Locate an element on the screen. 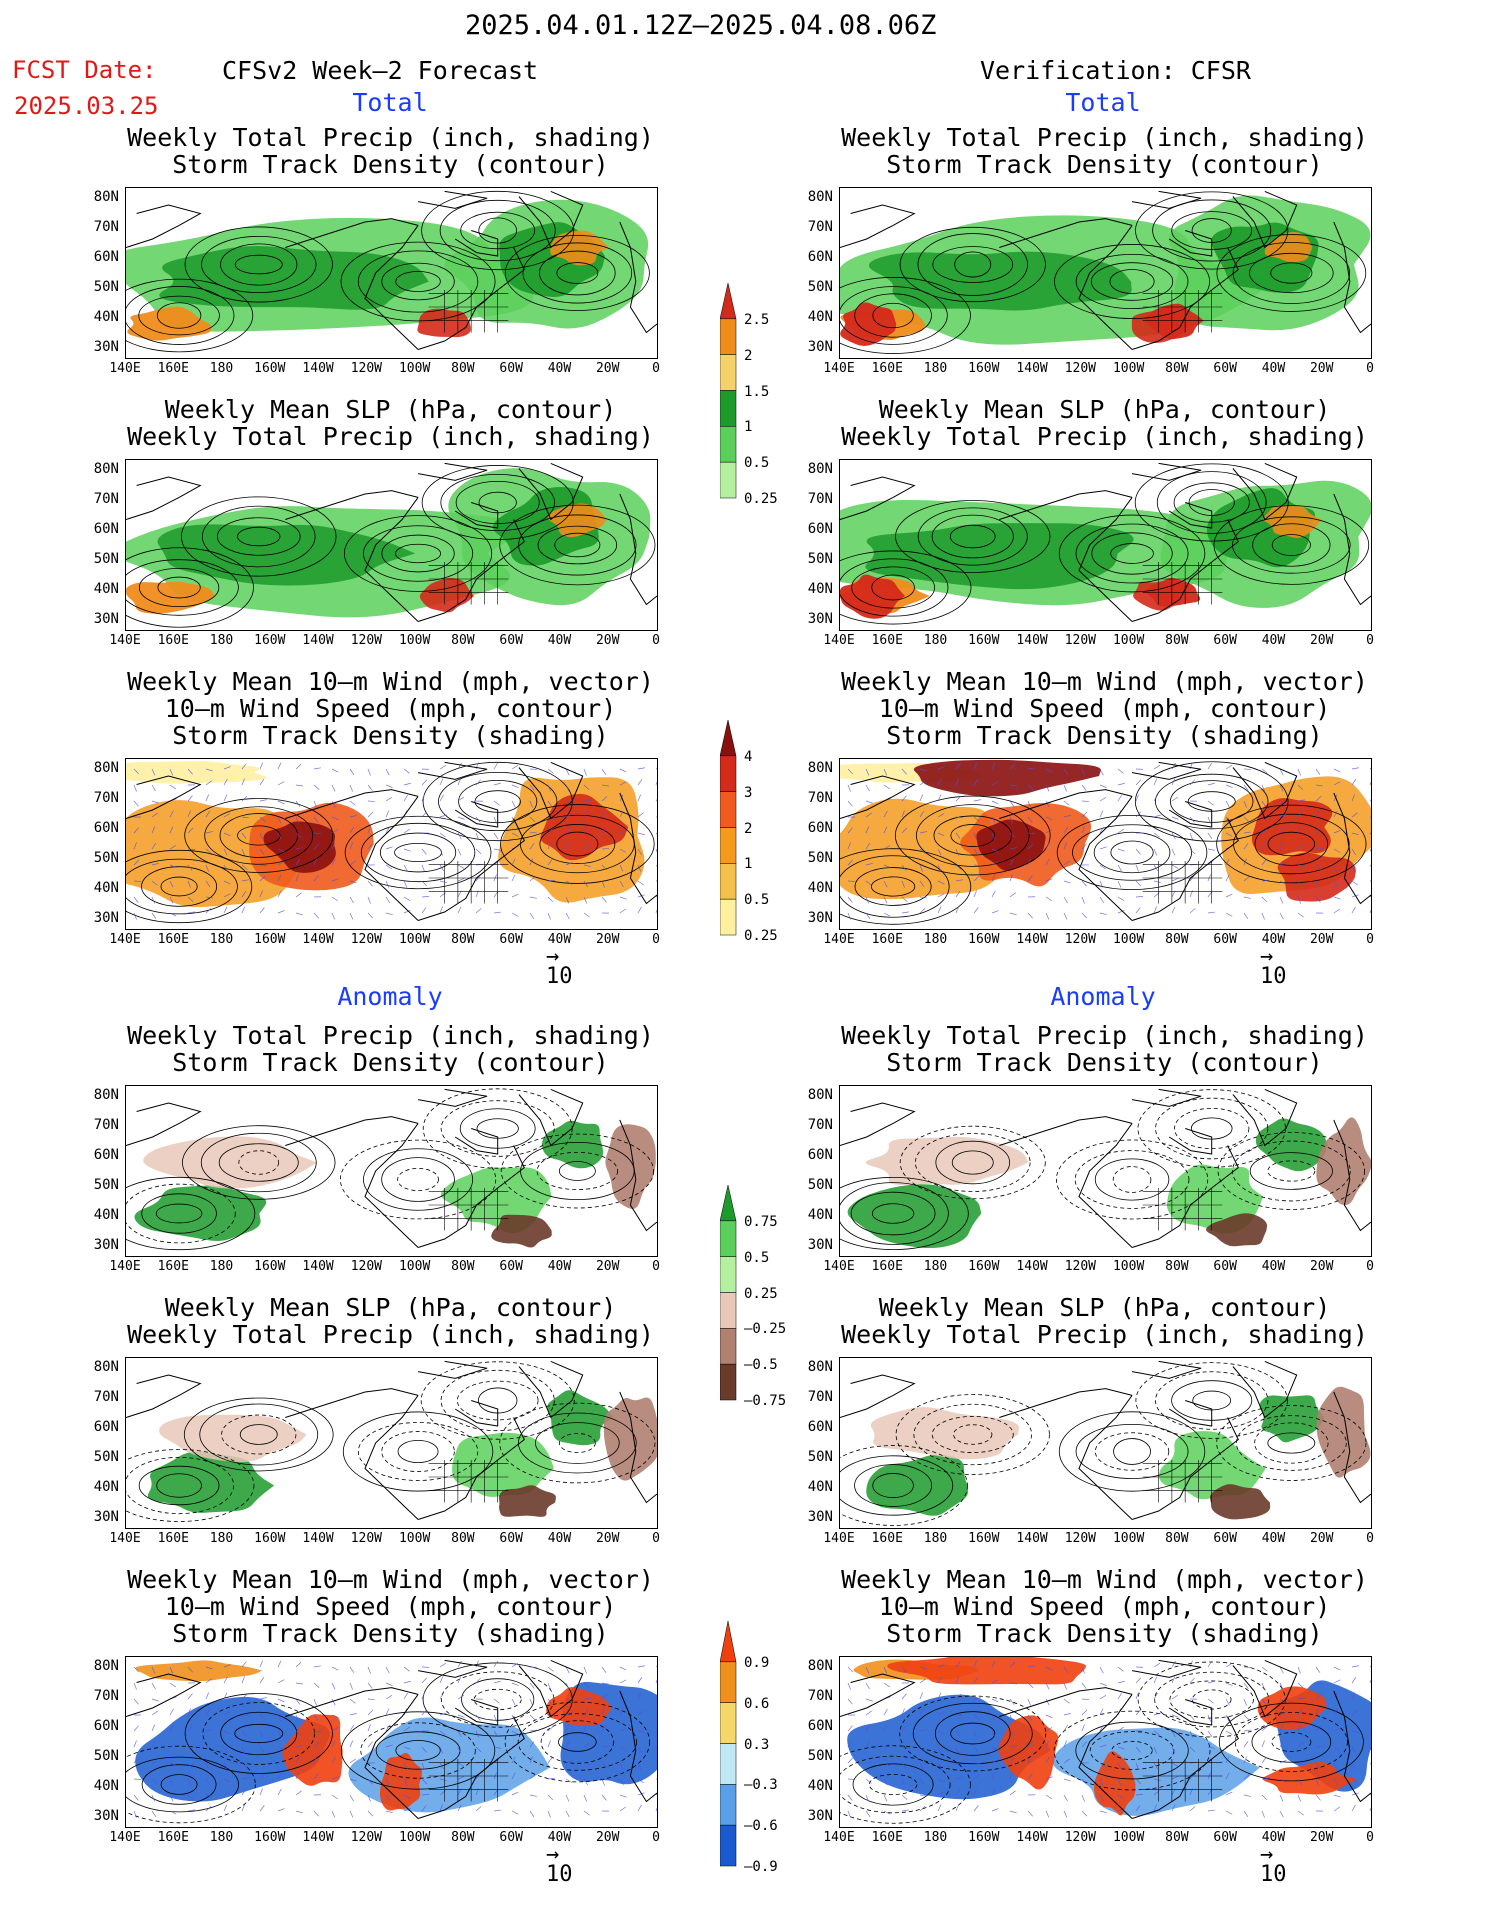 This screenshot has height=1925, width=1487. lon-label: 100W is located at coordinates (1128, 368).